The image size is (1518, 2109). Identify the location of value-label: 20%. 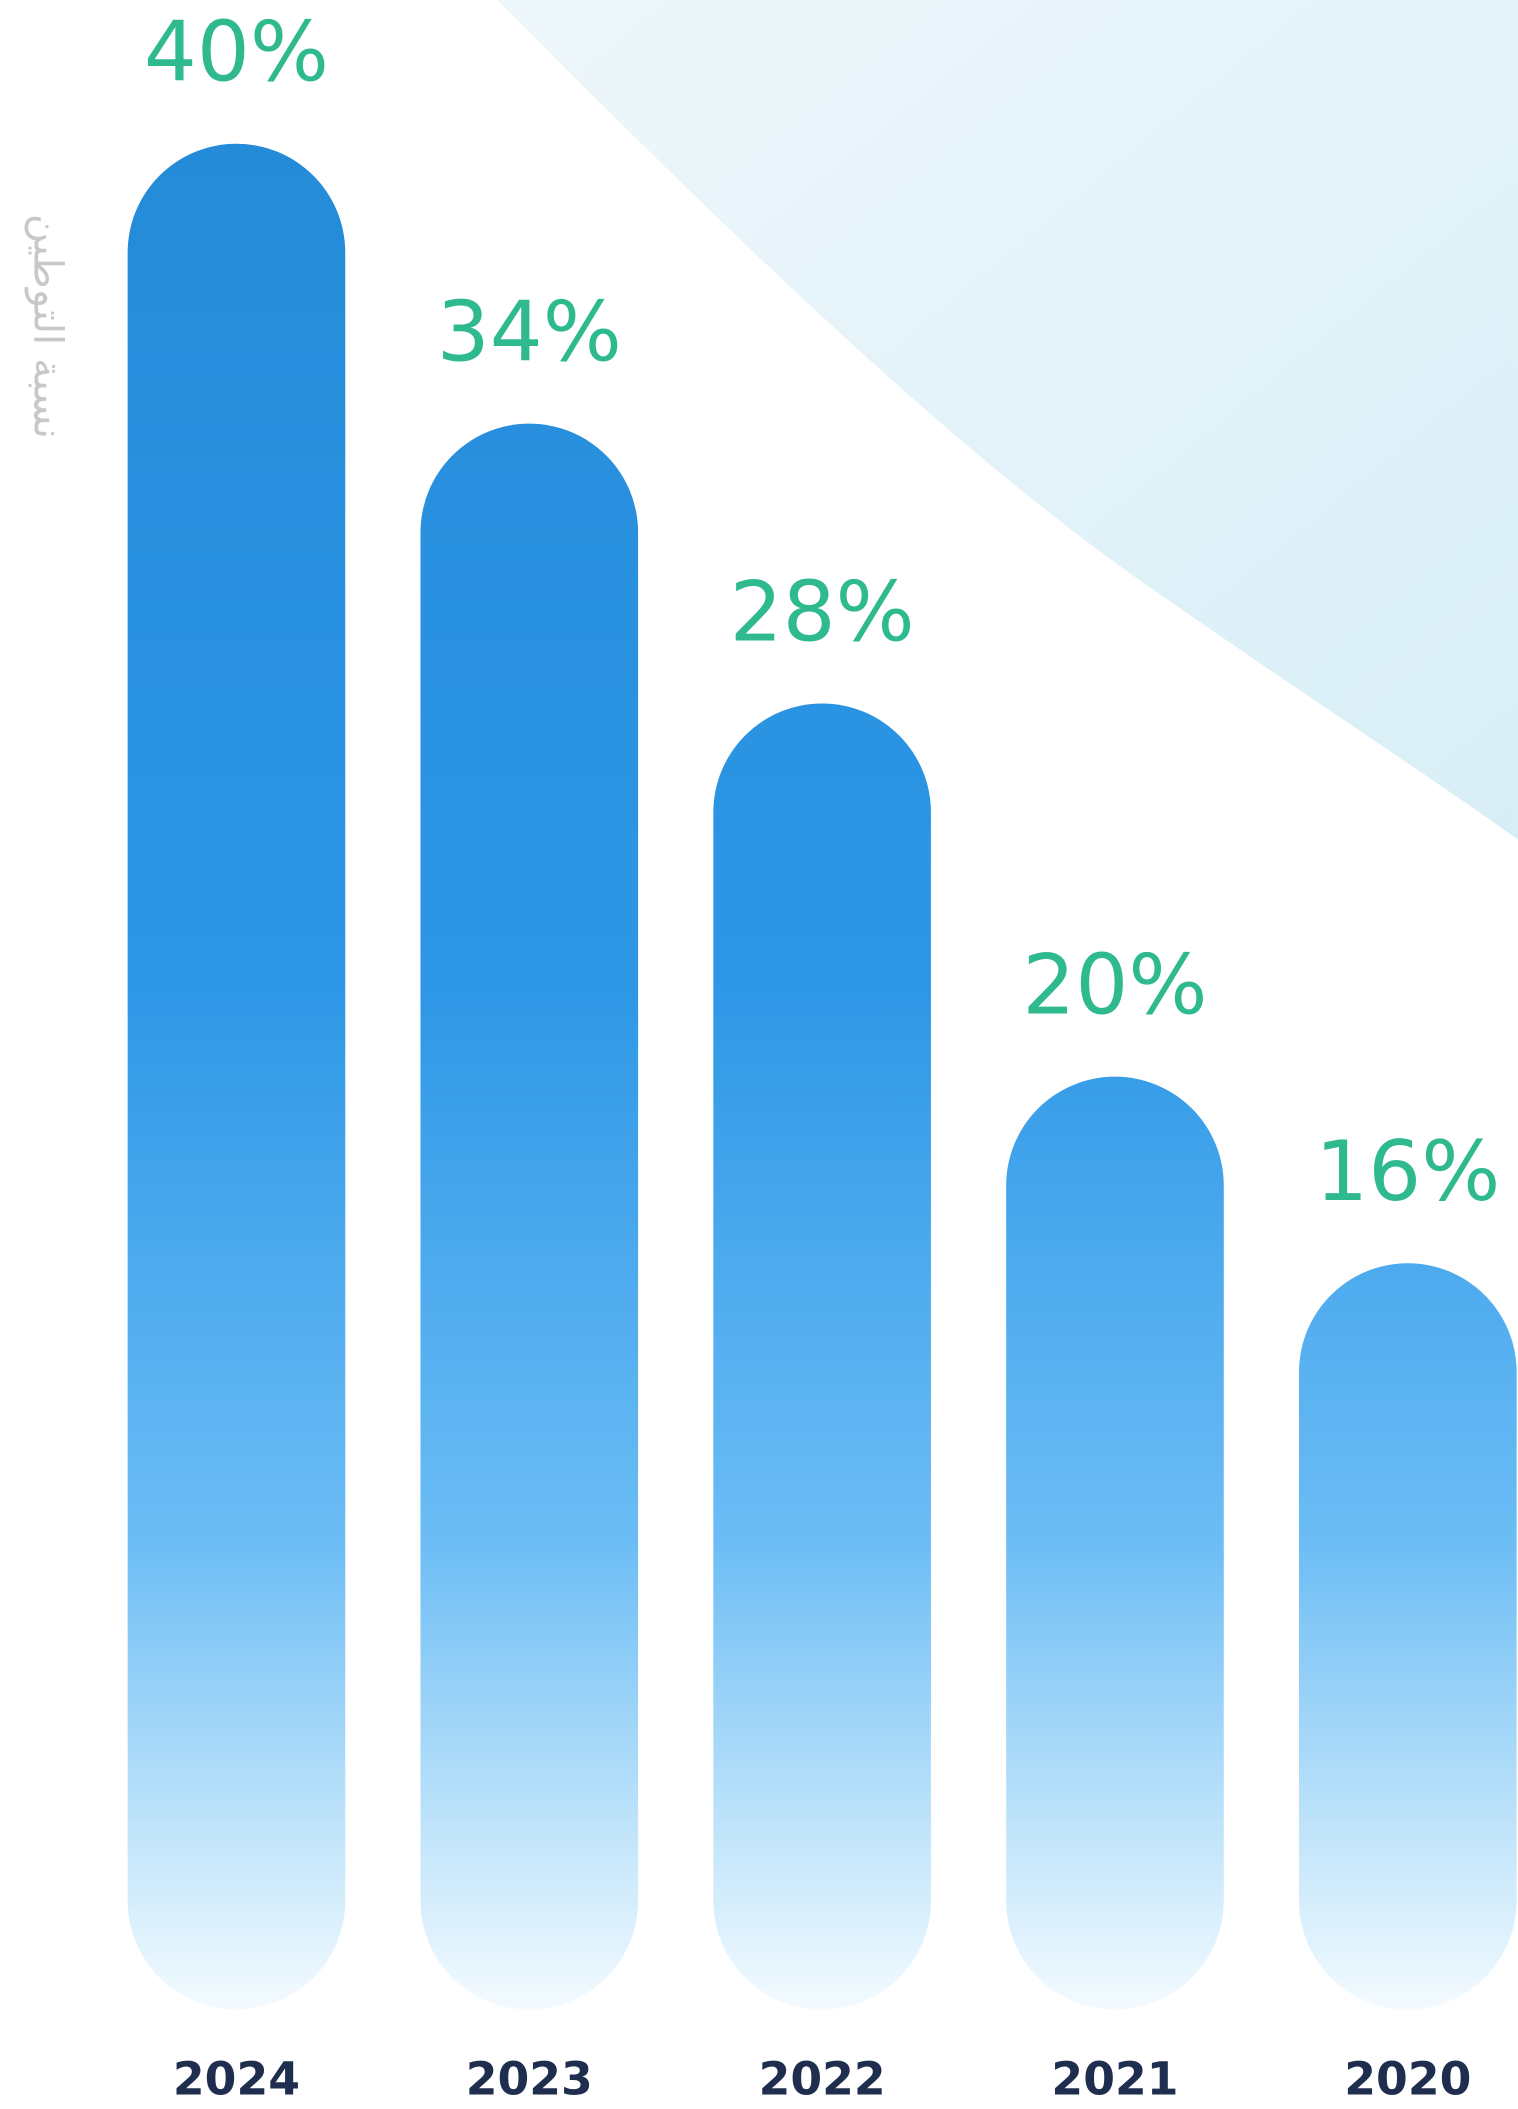
(1114, 985).